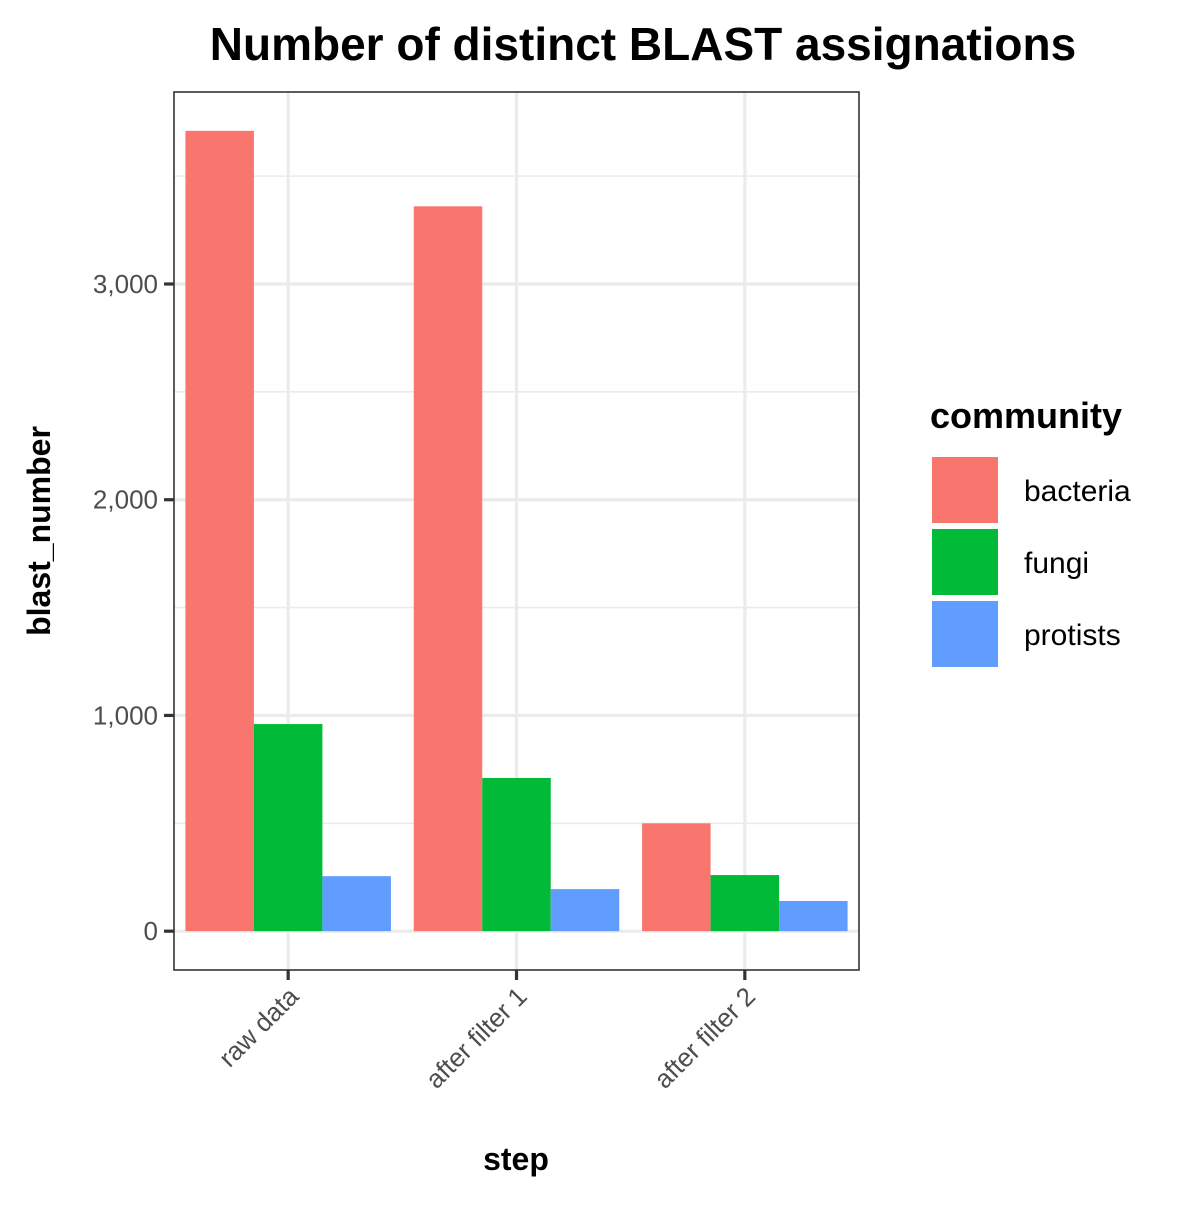  Describe the element at coordinates (516, 1159) in the screenshot. I see `x-axis-title: step` at that location.